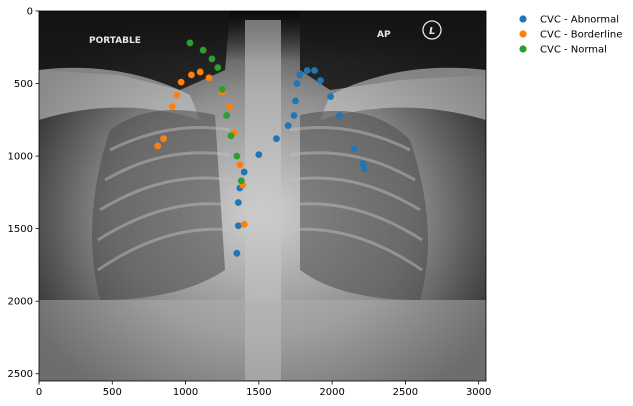  Describe the element at coordinates (39, 392) in the screenshot. I see `x-tick-label: 0` at that location.